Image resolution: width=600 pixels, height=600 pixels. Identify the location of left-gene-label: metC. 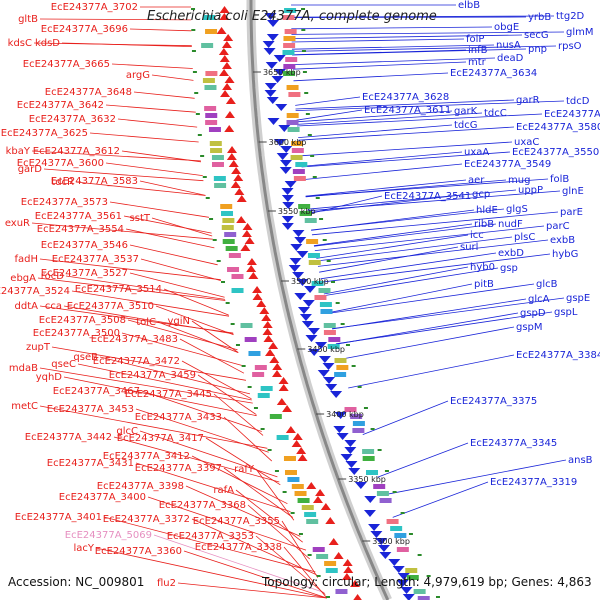
(24, 406).